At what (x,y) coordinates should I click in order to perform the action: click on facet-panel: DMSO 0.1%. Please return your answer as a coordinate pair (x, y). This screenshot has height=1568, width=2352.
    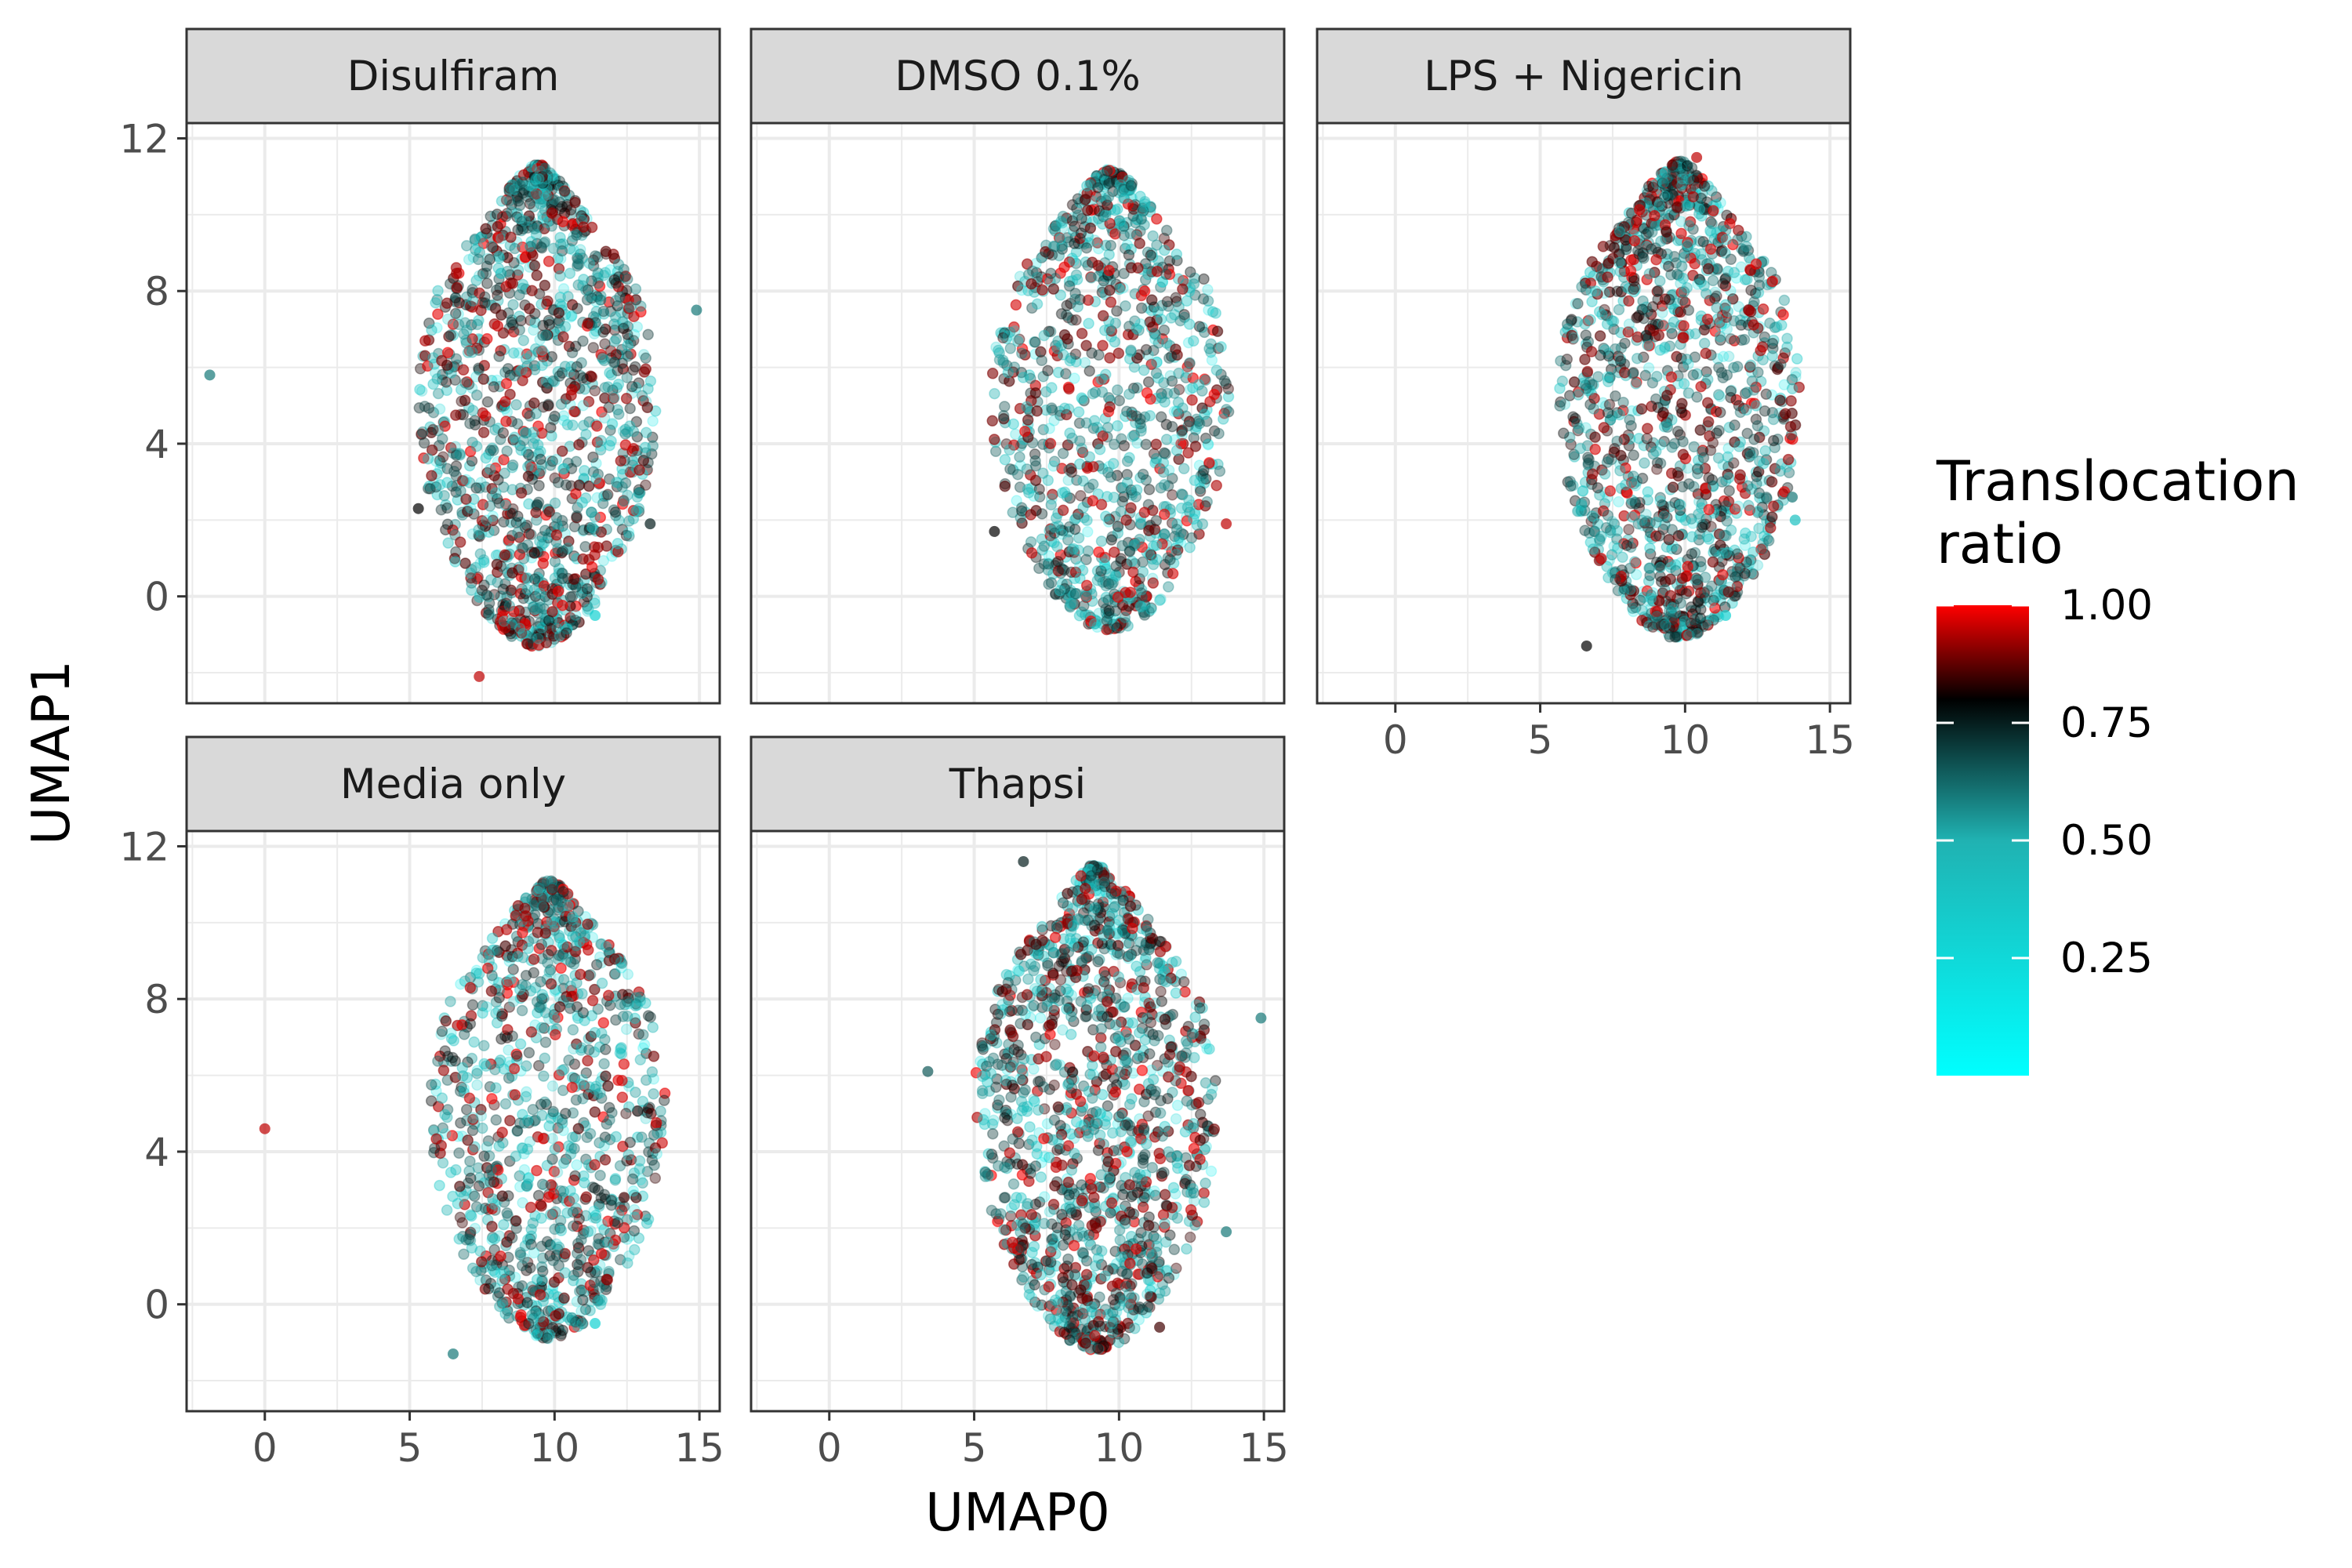
    Looking at the image, I should click on (1018, 366).